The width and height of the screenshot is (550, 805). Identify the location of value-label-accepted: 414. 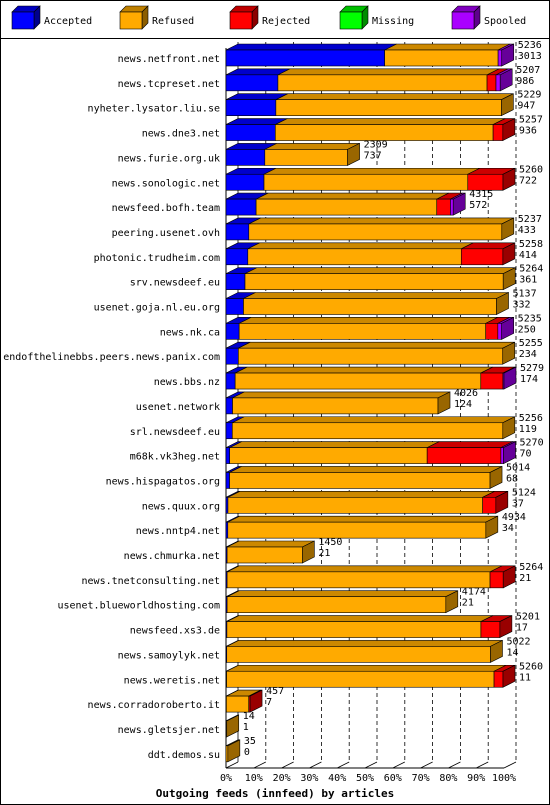
(528, 255).